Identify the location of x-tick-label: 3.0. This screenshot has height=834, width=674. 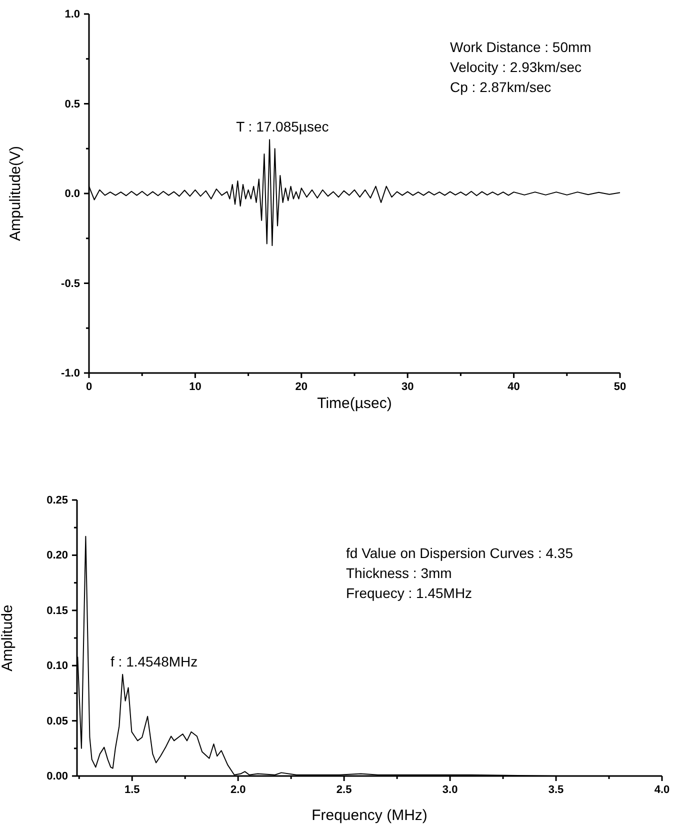
(450, 790).